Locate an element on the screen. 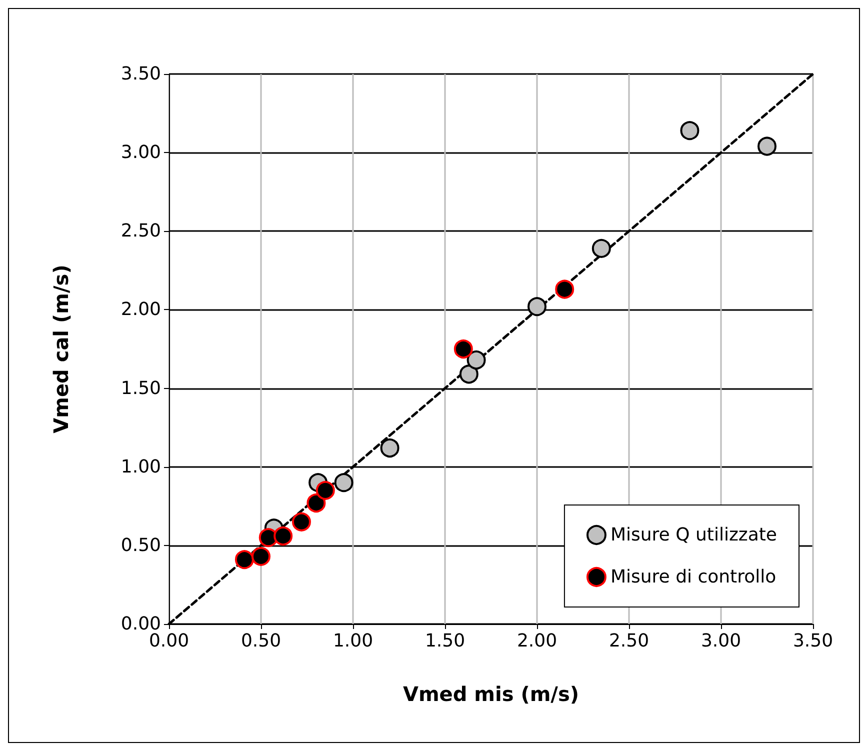  x-tick-label: 2.00 is located at coordinates (537, 641).